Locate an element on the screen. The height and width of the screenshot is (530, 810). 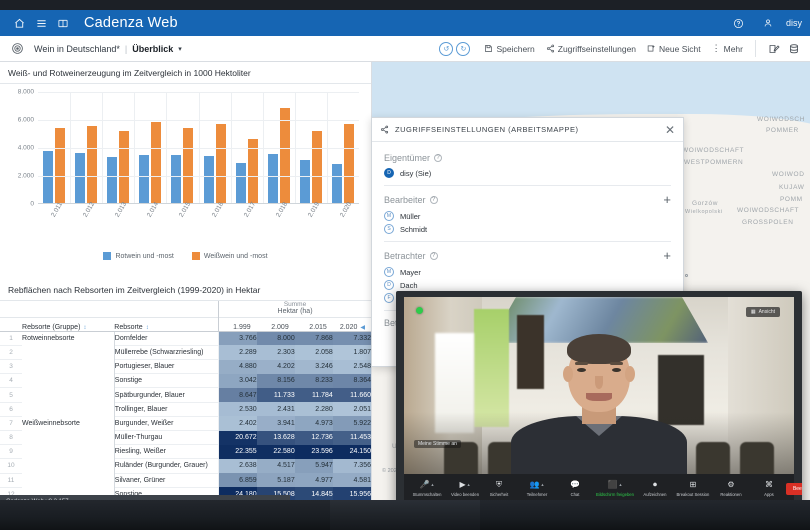
new-view-button: Neue Sicht is located at coordinates (674, 49).